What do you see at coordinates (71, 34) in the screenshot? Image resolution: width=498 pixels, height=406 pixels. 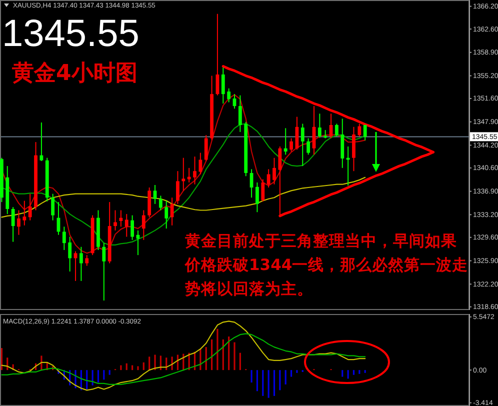 I see `annotation: 1345.55` at bounding box center [71, 34].